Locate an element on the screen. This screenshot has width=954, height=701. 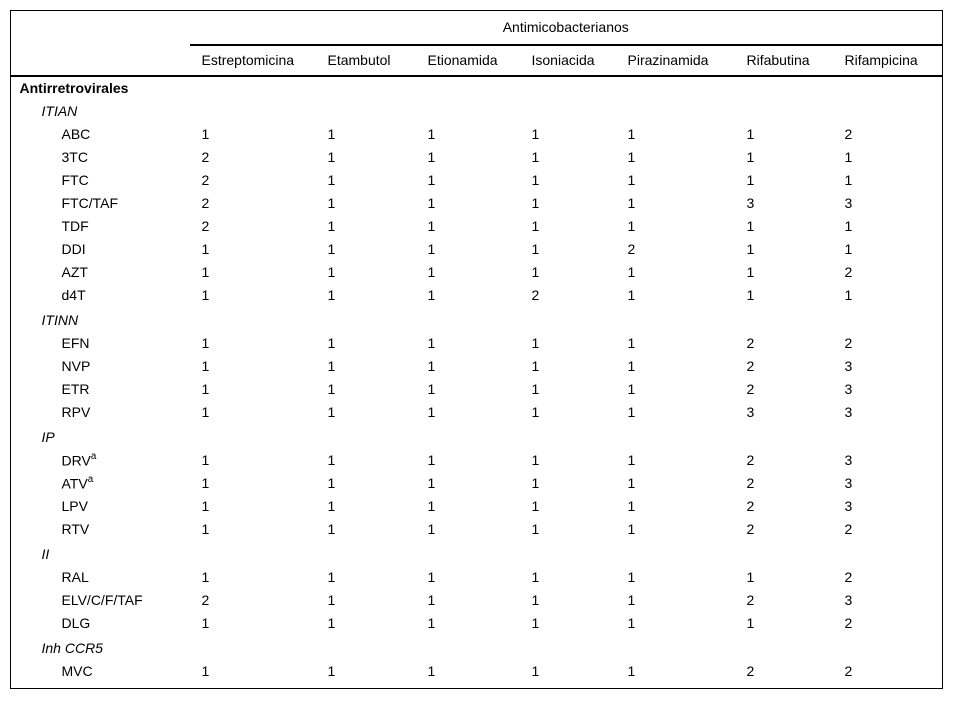
table-row: RPV 1 1 1 1 1 3 3 is located at coordinates (476, 412).